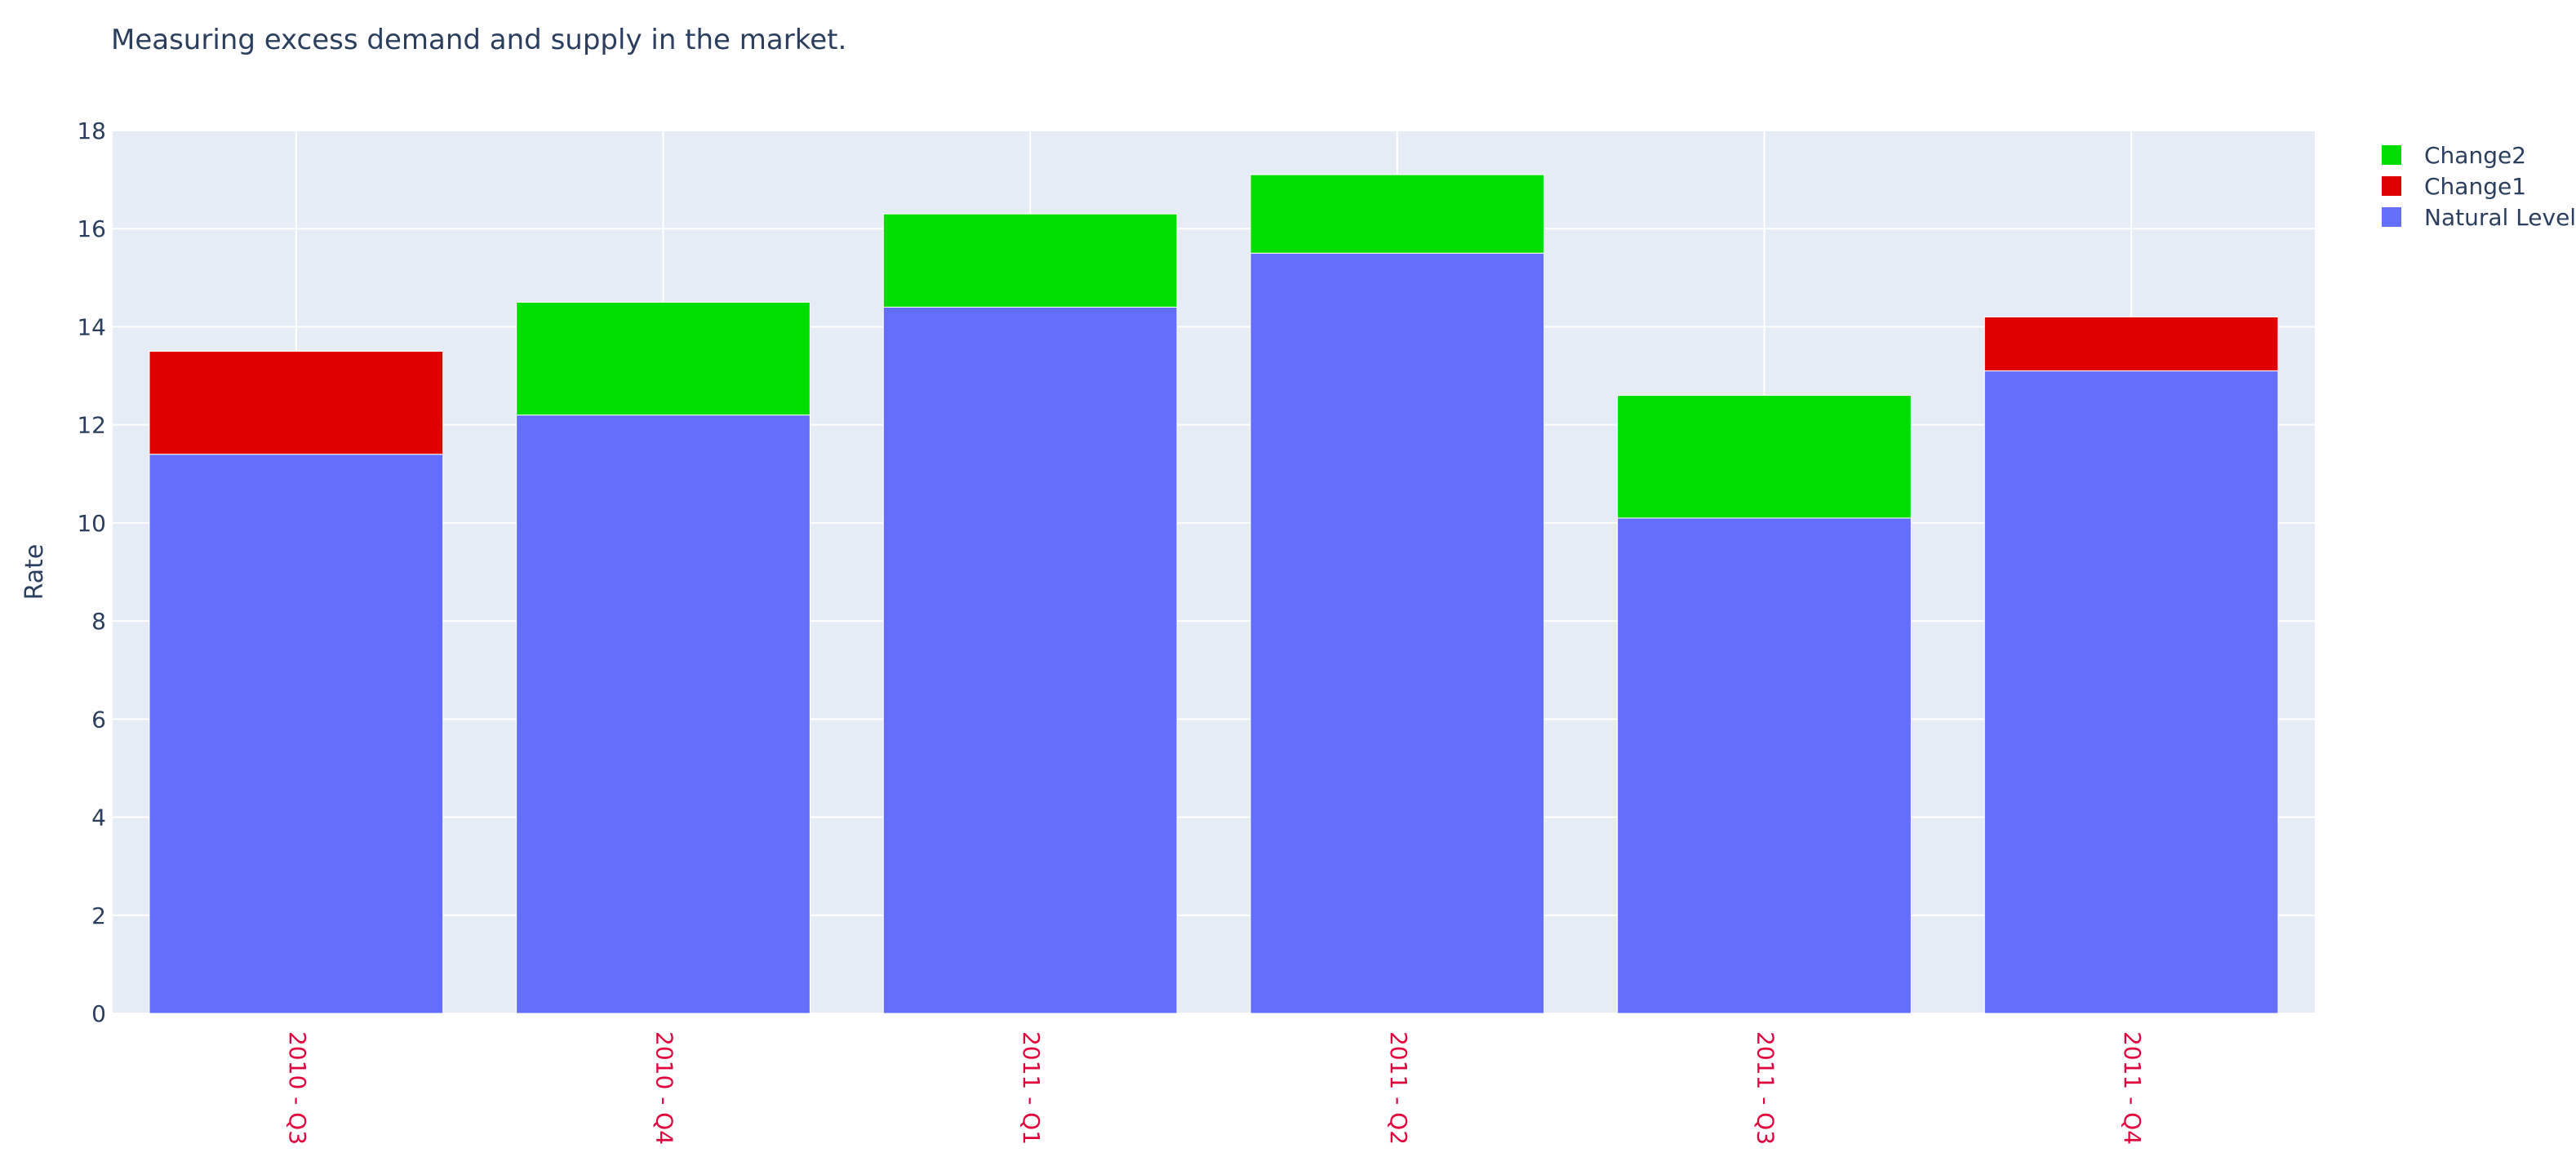 The height and width of the screenshot is (1157, 2576). What do you see at coordinates (664, 1088) in the screenshot?
I see `x-tick-label: 2010 - Q4` at bounding box center [664, 1088].